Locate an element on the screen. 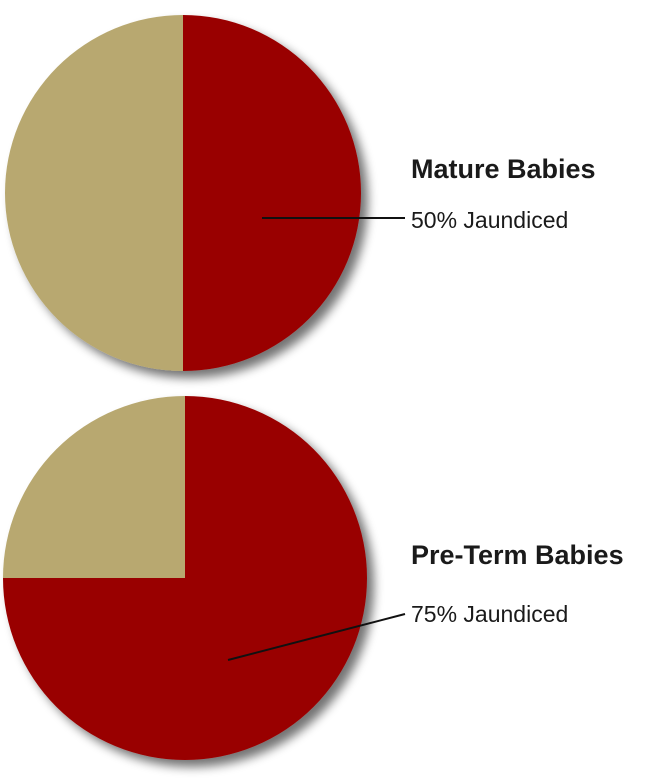 This screenshot has width=665, height=779. slice-mature-jaundiced is located at coordinates (272, 193).